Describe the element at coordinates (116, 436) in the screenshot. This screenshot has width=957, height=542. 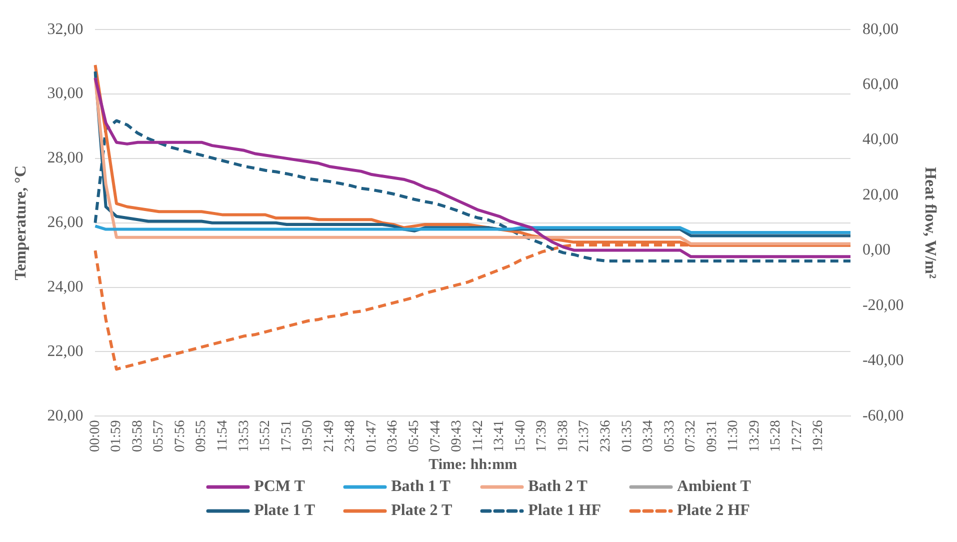
I see `x-tick-label: 01:59` at that location.